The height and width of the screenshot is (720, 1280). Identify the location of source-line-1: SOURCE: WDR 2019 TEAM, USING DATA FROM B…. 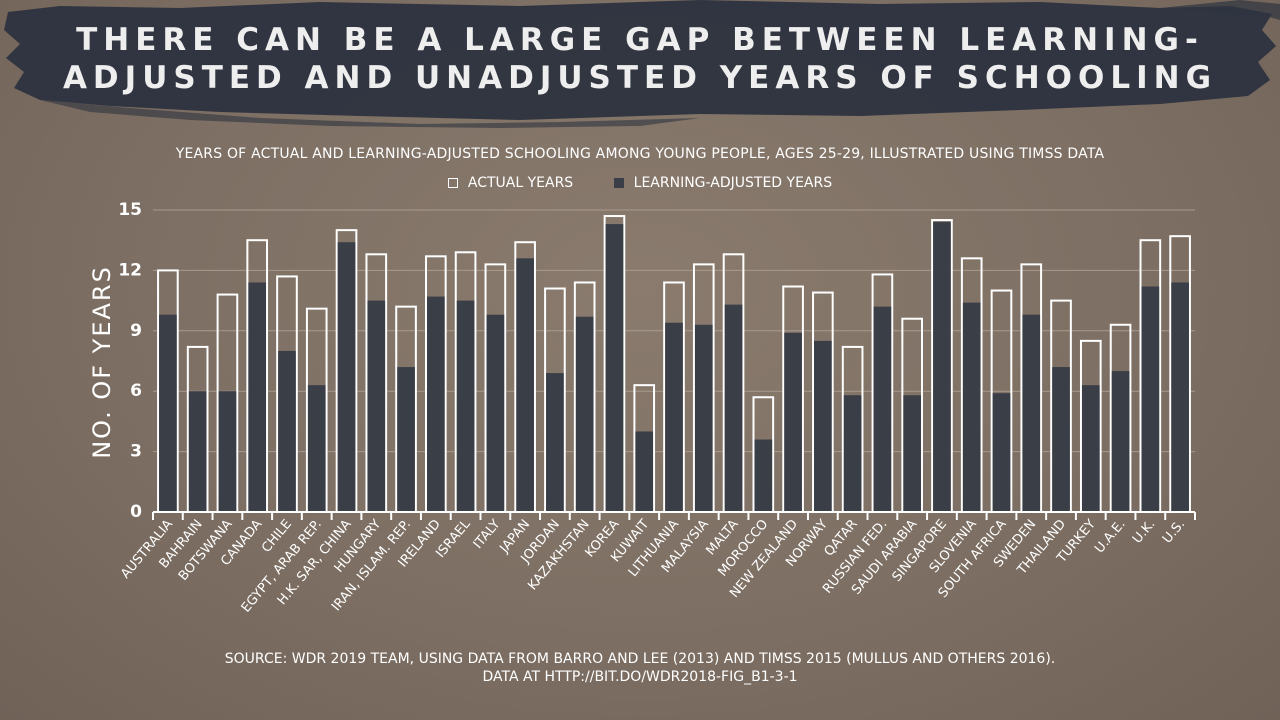
(640, 659).